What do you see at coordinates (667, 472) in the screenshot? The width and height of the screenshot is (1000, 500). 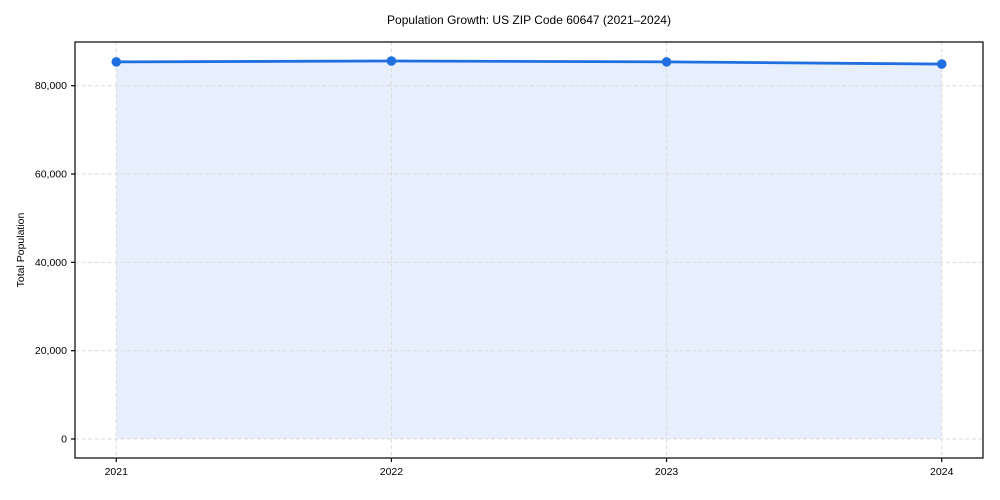 I see `x-tick-label: 2023` at bounding box center [667, 472].